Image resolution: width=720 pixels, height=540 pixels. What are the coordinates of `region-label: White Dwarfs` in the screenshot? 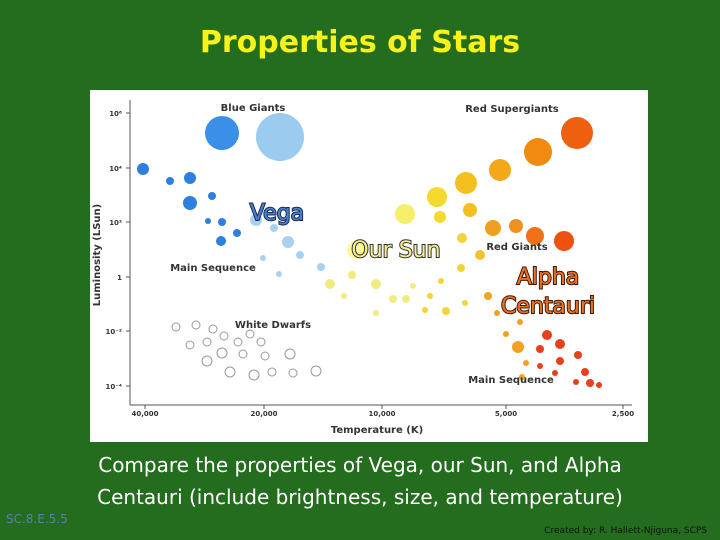 It's located at (273, 325).